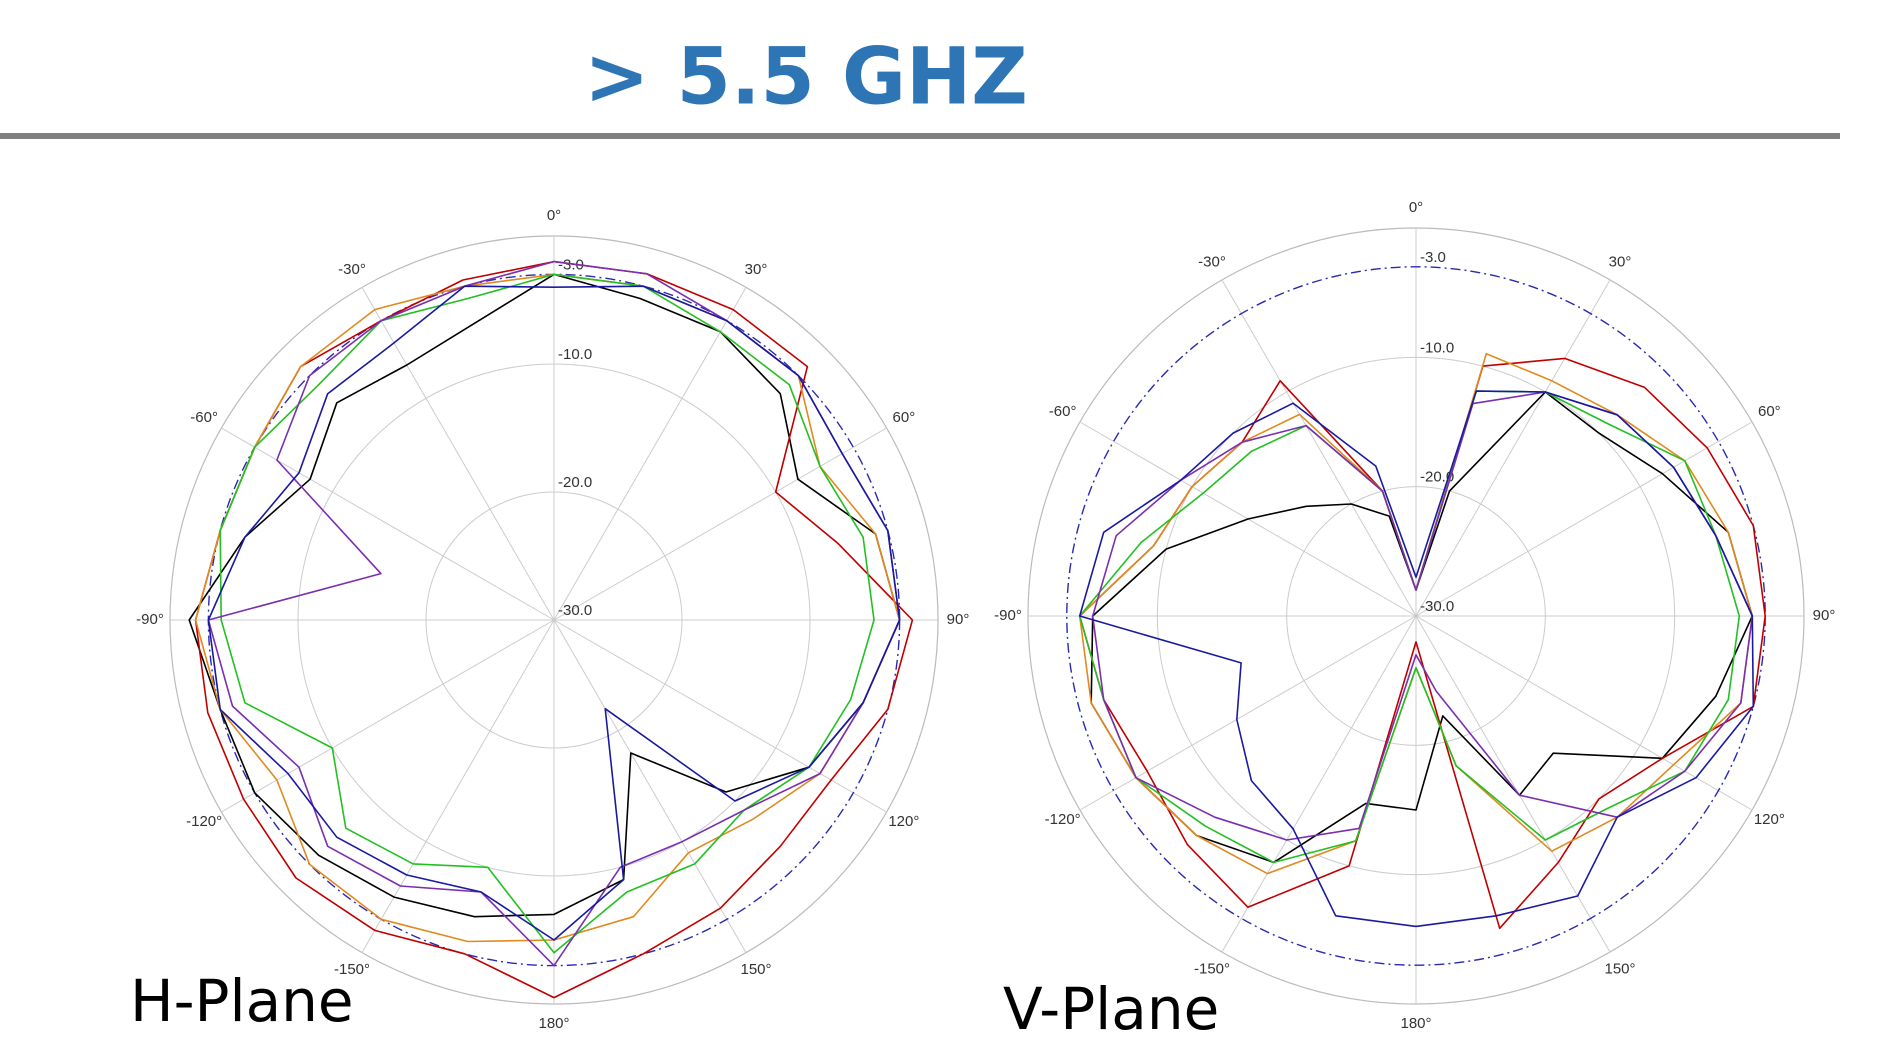 The width and height of the screenshot is (1880, 1060). I want to click on chart-title: V-Plane, so click(1111, 1009).